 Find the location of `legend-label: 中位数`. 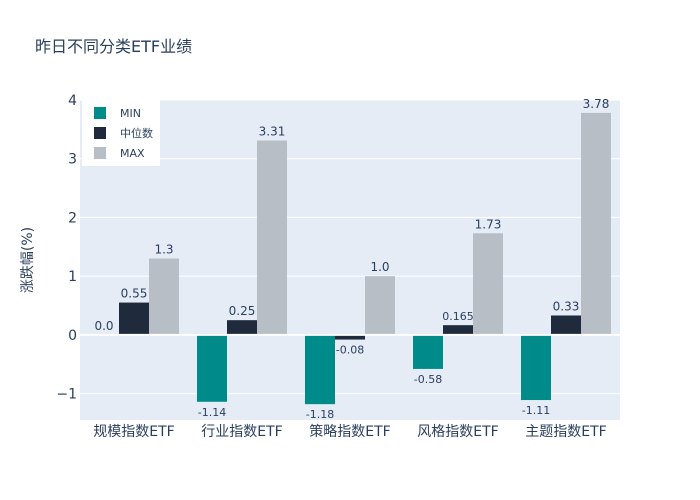

legend-label: 中位数 is located at coordinates (136, 133).